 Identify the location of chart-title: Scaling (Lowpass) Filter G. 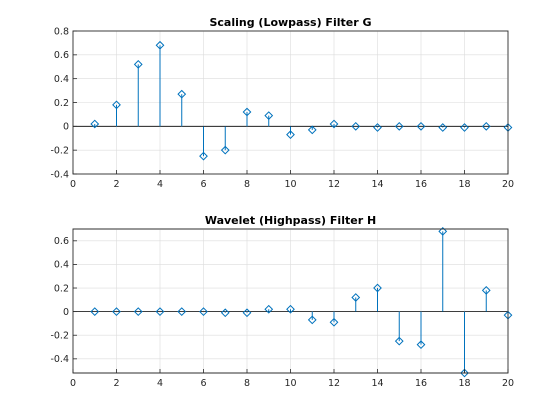
(290, 22).